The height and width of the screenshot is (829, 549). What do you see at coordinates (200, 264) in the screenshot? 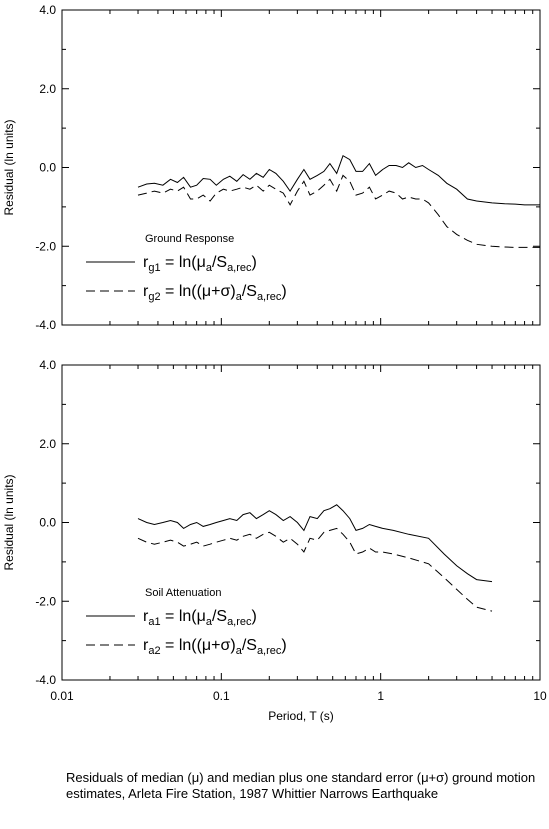
I see `legend-entry-label: rg1 = ln(μa/Sa,rec)` at bounding box center [200, 264].